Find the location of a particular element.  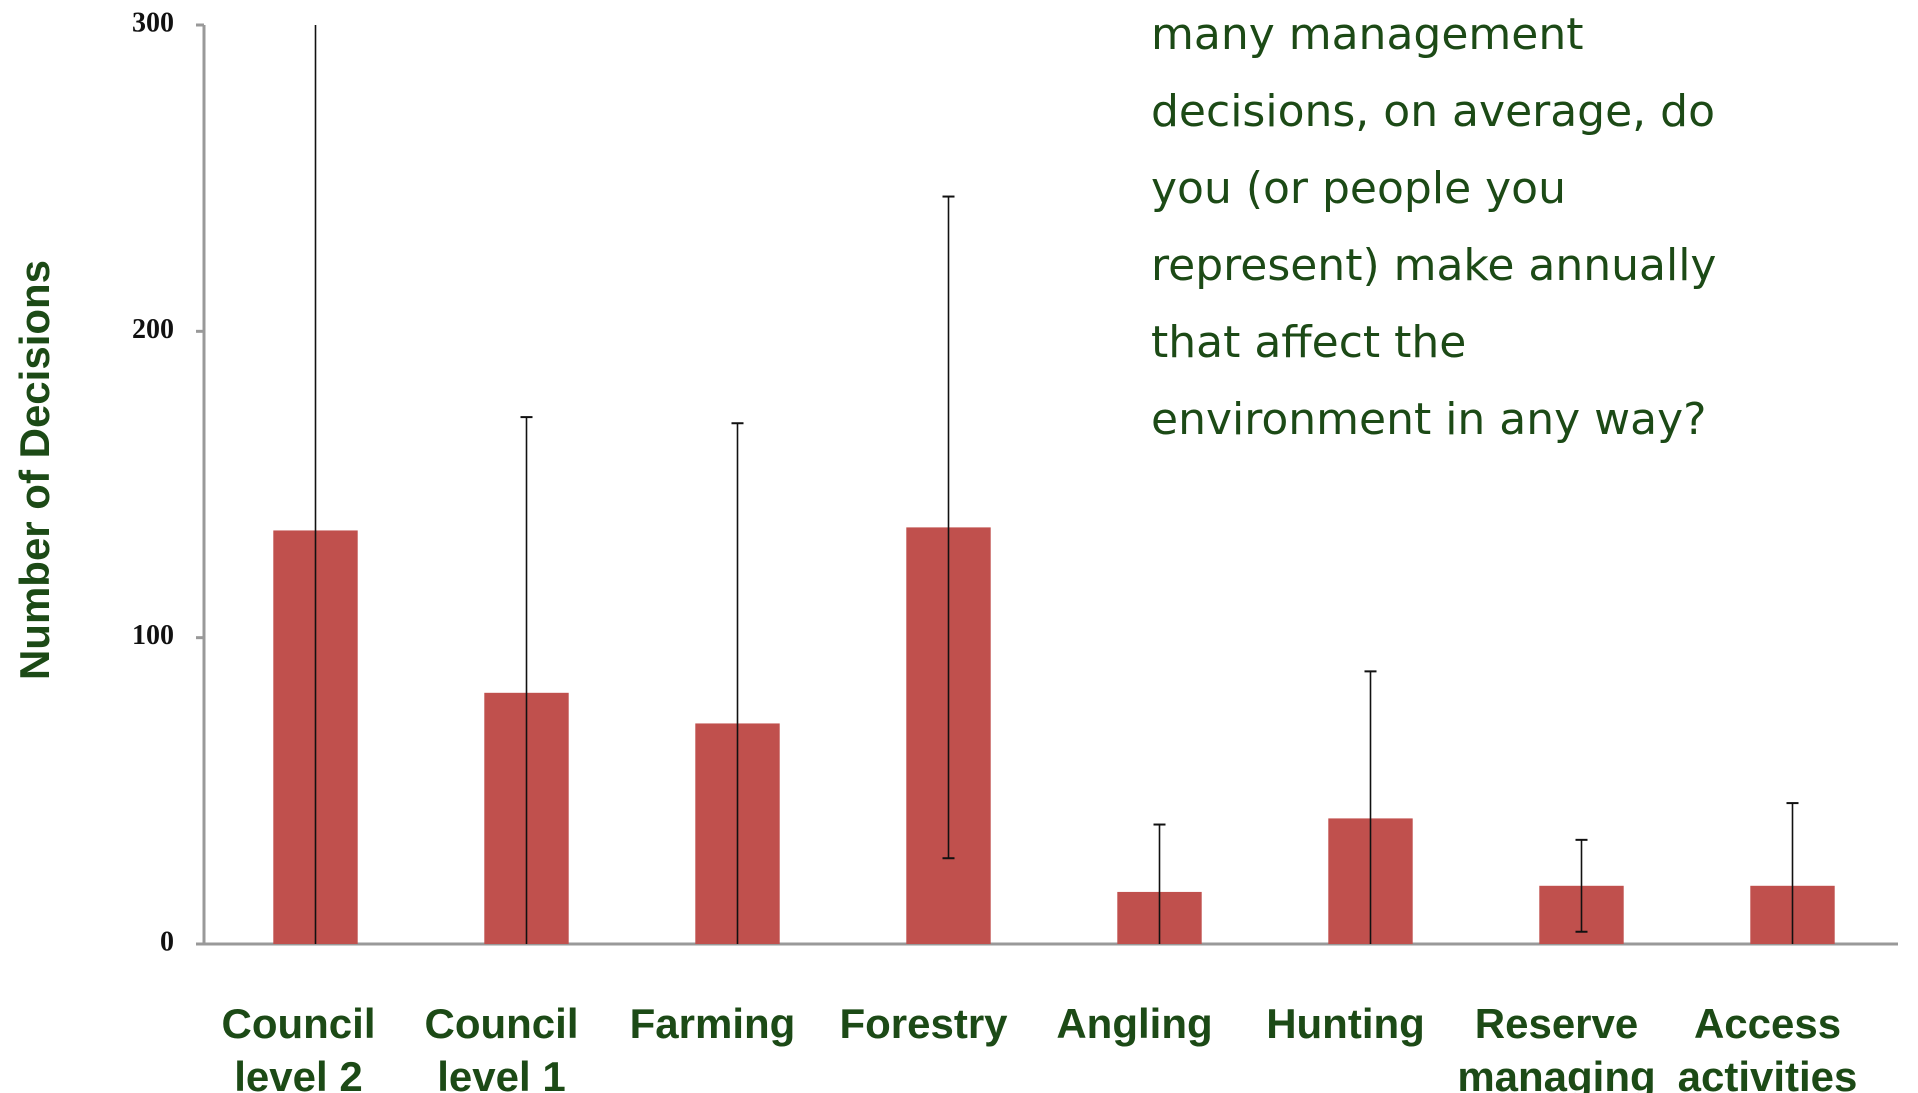

x-tick-label: level 2 is located at coordinates (298, 1073).